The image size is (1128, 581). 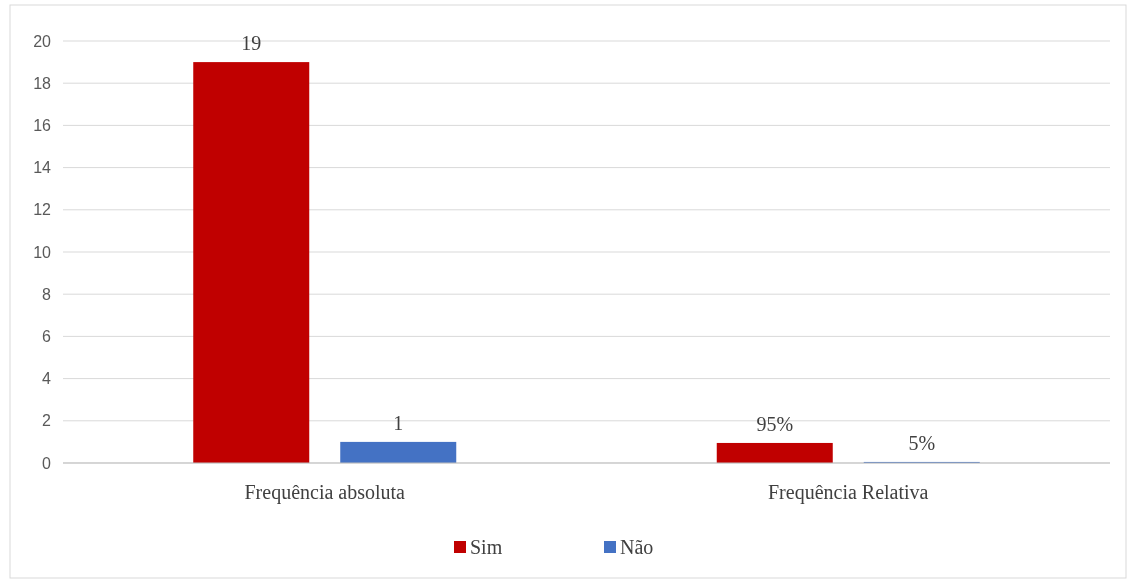 I want to click on y-tick-label: 0, so click(x=47, y=463).